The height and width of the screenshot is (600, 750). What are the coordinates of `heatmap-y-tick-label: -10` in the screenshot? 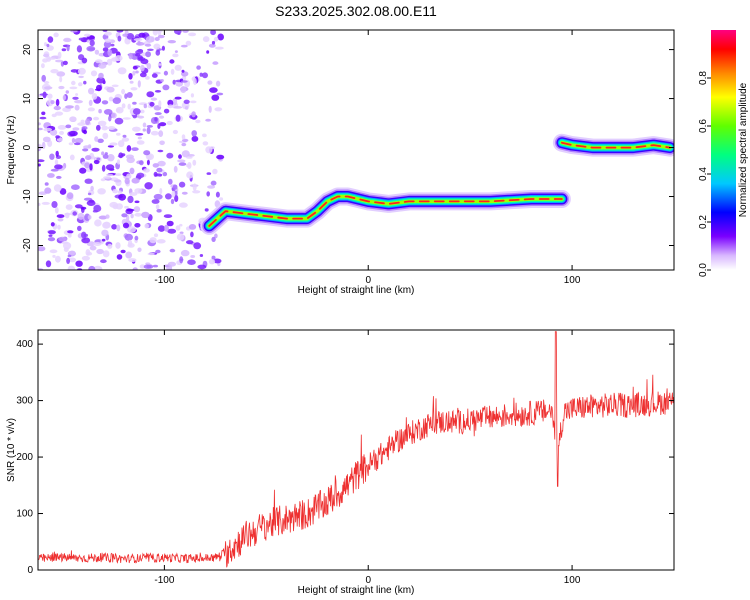 It's located at (27, 196).